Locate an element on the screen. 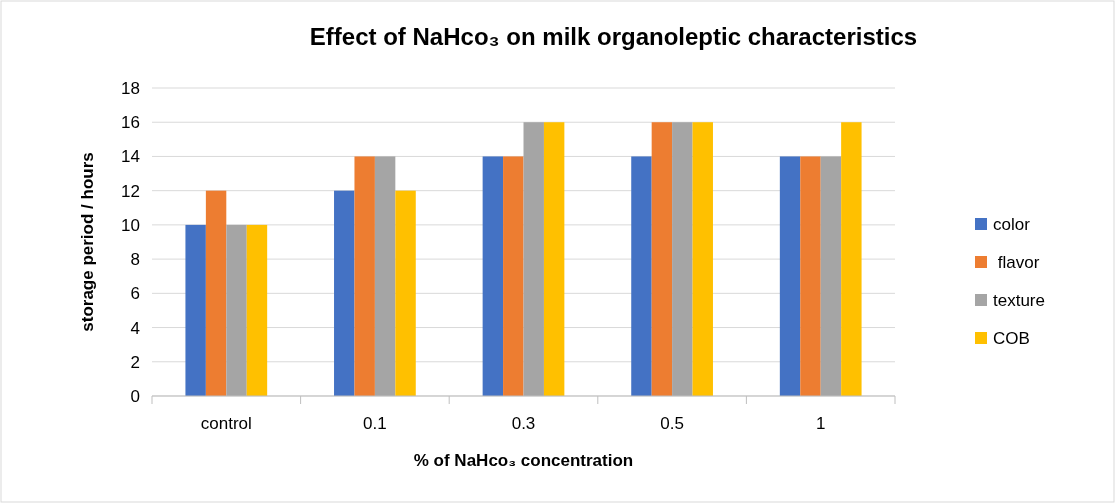 The height and width of the screenshot is (503, 1115). y-tick-label: 0 is located at coordinates (135, 396).